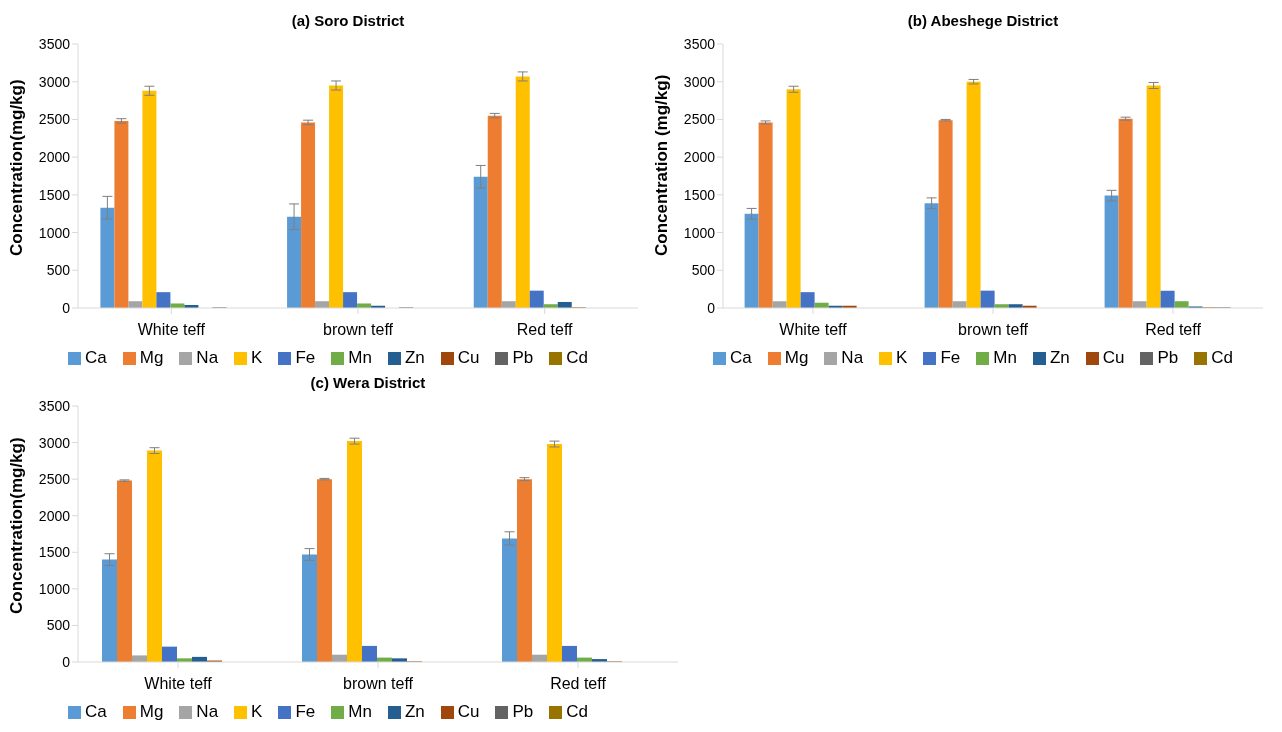  What do you see at coordinates (983, 20) in the screenshot?
I see `chart-title: (b) Abeshege District` at bounding box center [983, 20].